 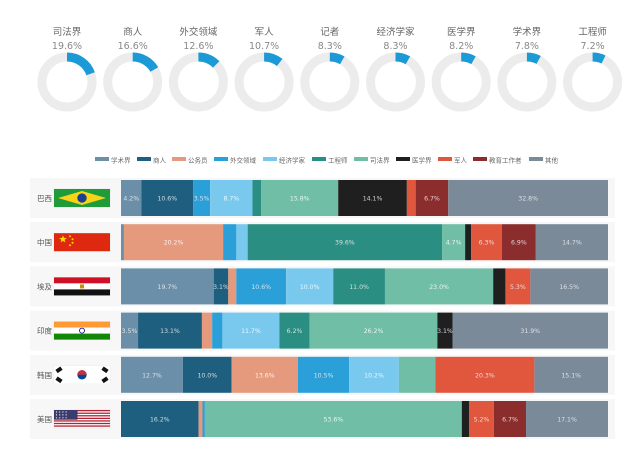 What do you see at coordinates (338, 160) in the screenshot?
I see `legend-label: 工程师` at bounding box center [338, 160].